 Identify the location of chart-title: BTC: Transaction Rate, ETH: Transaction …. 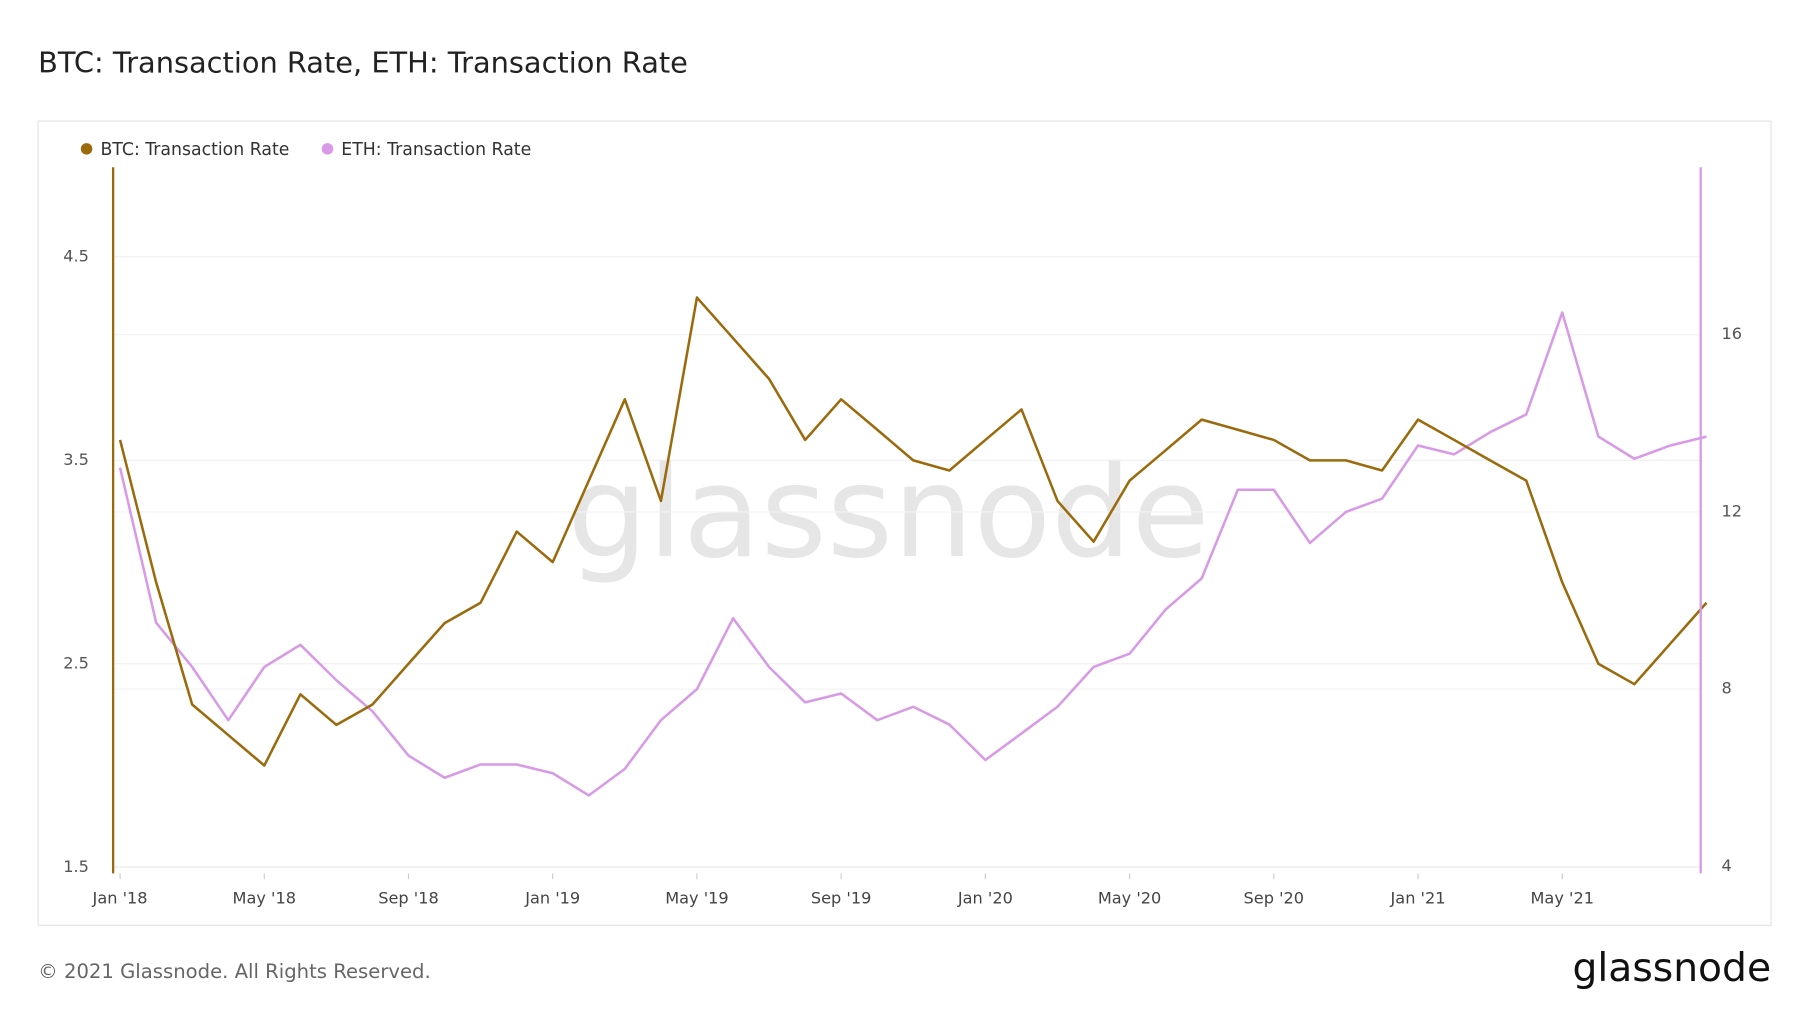
(363, 63).